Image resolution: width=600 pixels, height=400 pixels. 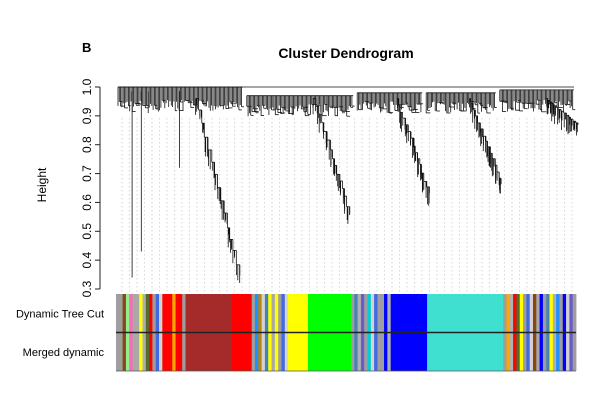 I want to click on panel-letter: B, so click(x=86, y=47).